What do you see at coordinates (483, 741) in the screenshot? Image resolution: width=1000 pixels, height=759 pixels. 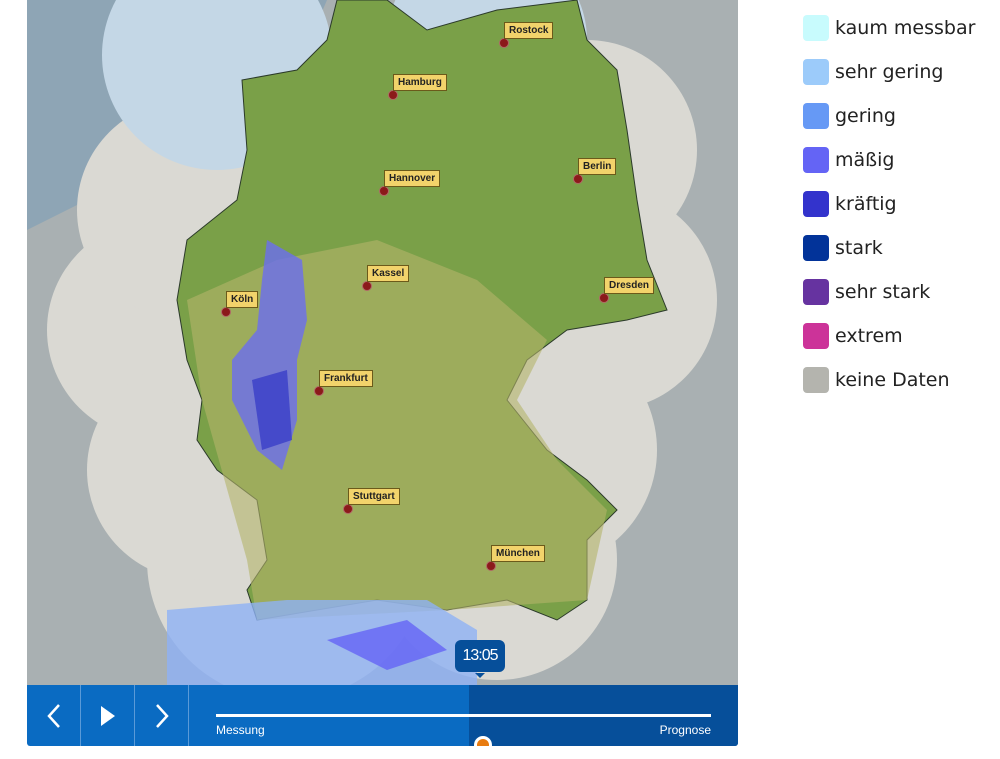 I see `slider-handle` at bounding box center [483, 741].